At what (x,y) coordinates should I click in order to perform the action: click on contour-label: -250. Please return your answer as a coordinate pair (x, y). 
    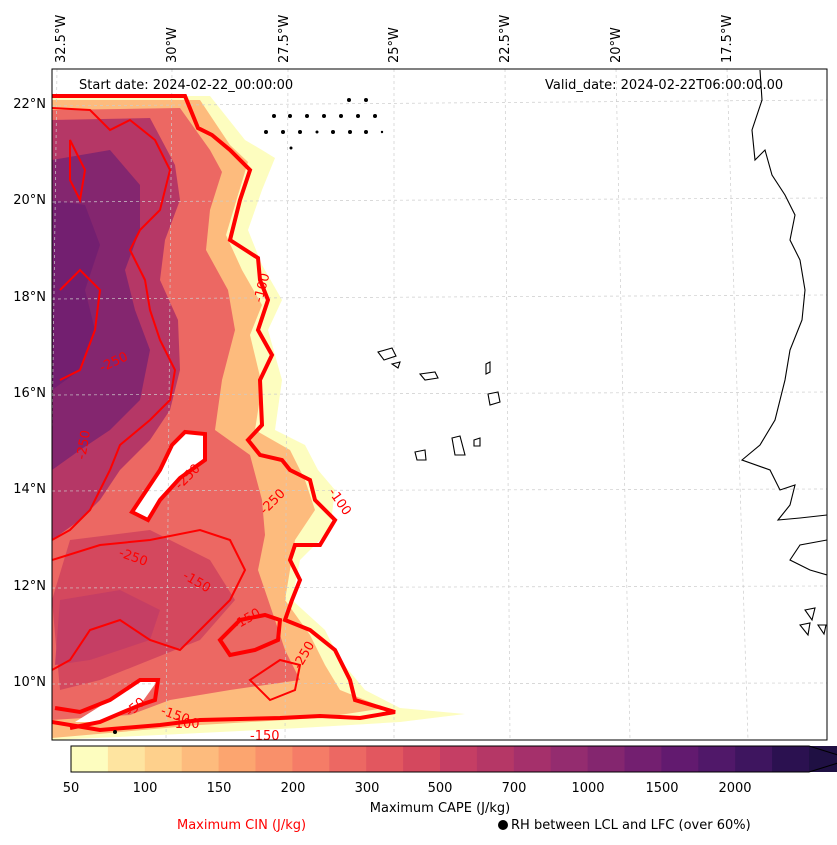
    Looking at the image, I should click on (84, 445).